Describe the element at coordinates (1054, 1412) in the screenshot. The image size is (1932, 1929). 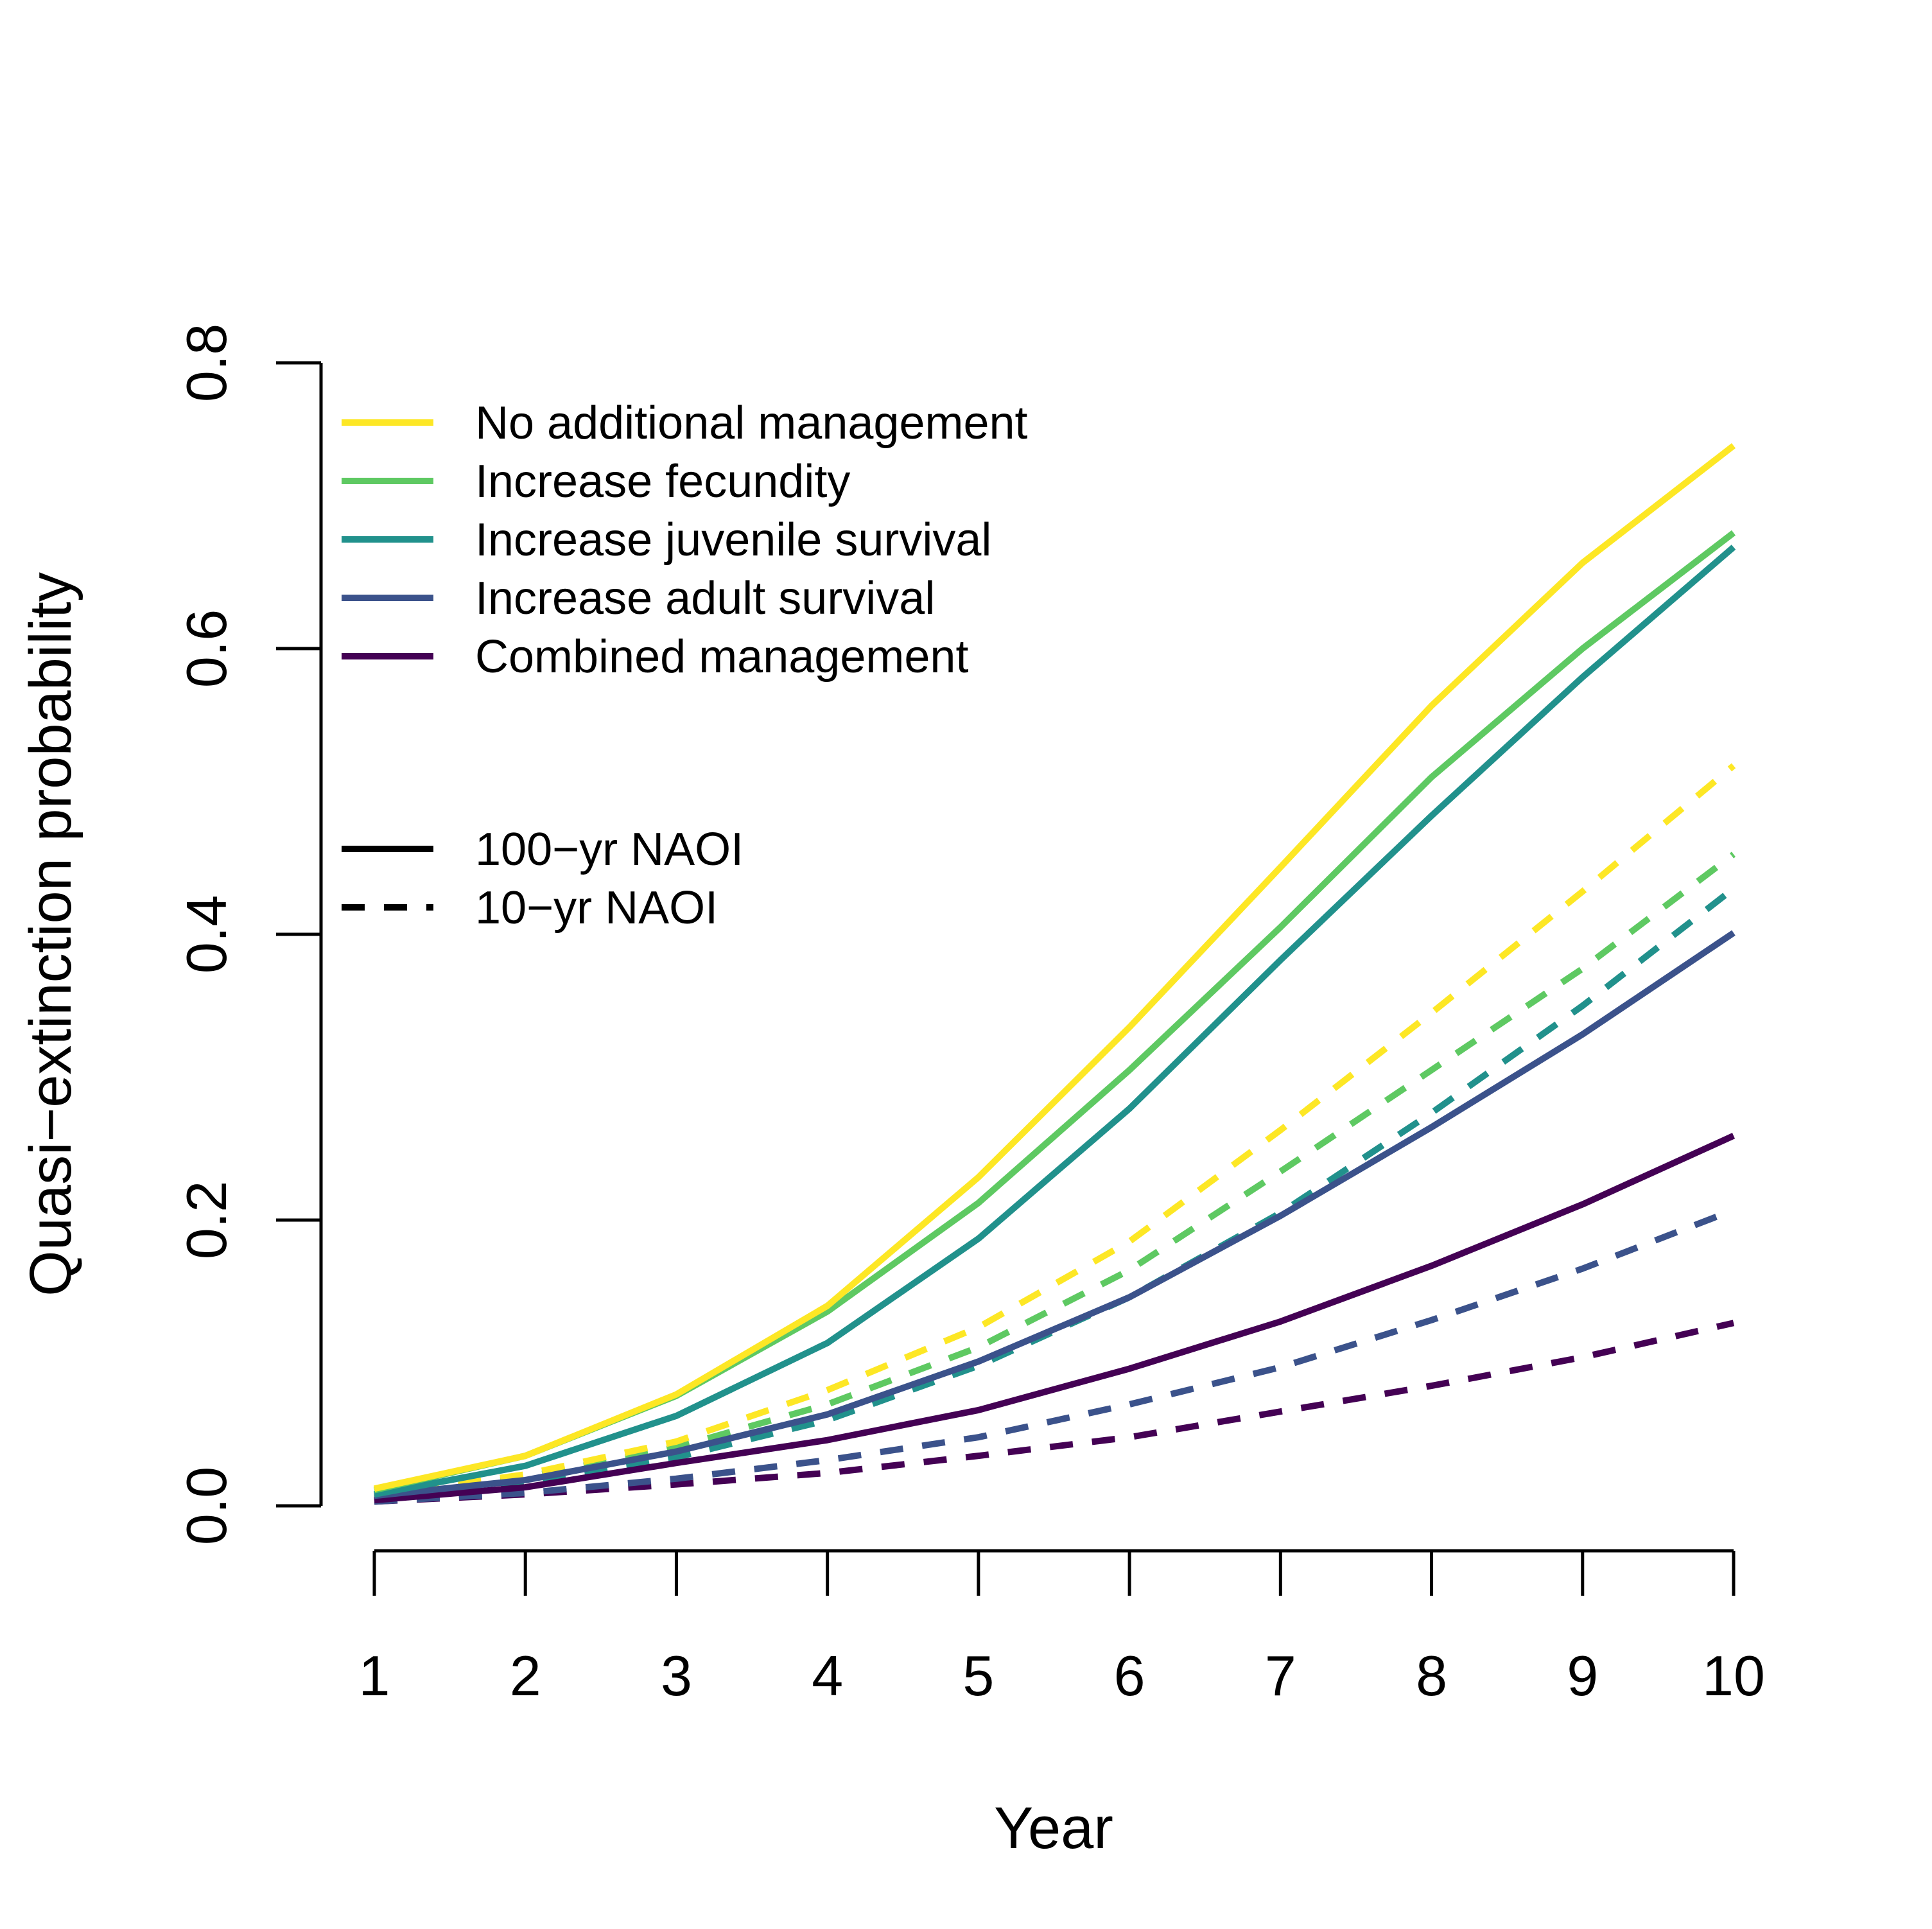
I see `series-line-combined-management-10yr` at that location.